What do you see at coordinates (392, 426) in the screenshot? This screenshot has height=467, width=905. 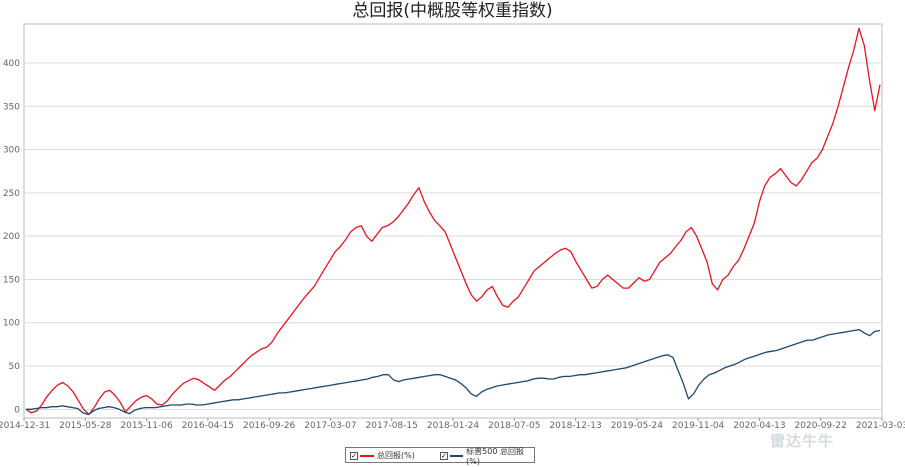 I see `x-tick-label: 2017-08-15` at bounding box center [392, 426].